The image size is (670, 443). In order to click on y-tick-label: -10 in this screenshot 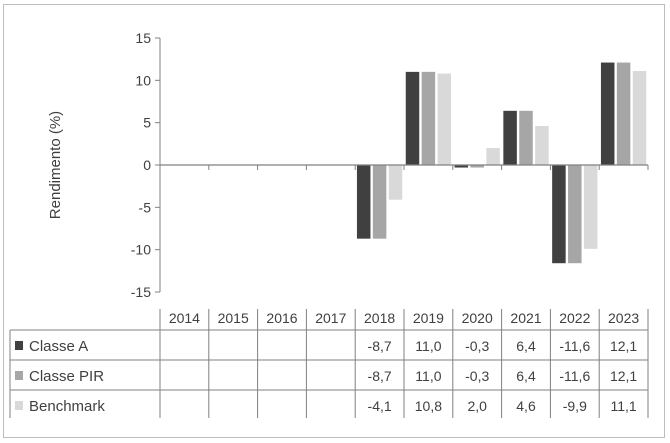, I will do `click(141, 250)`.